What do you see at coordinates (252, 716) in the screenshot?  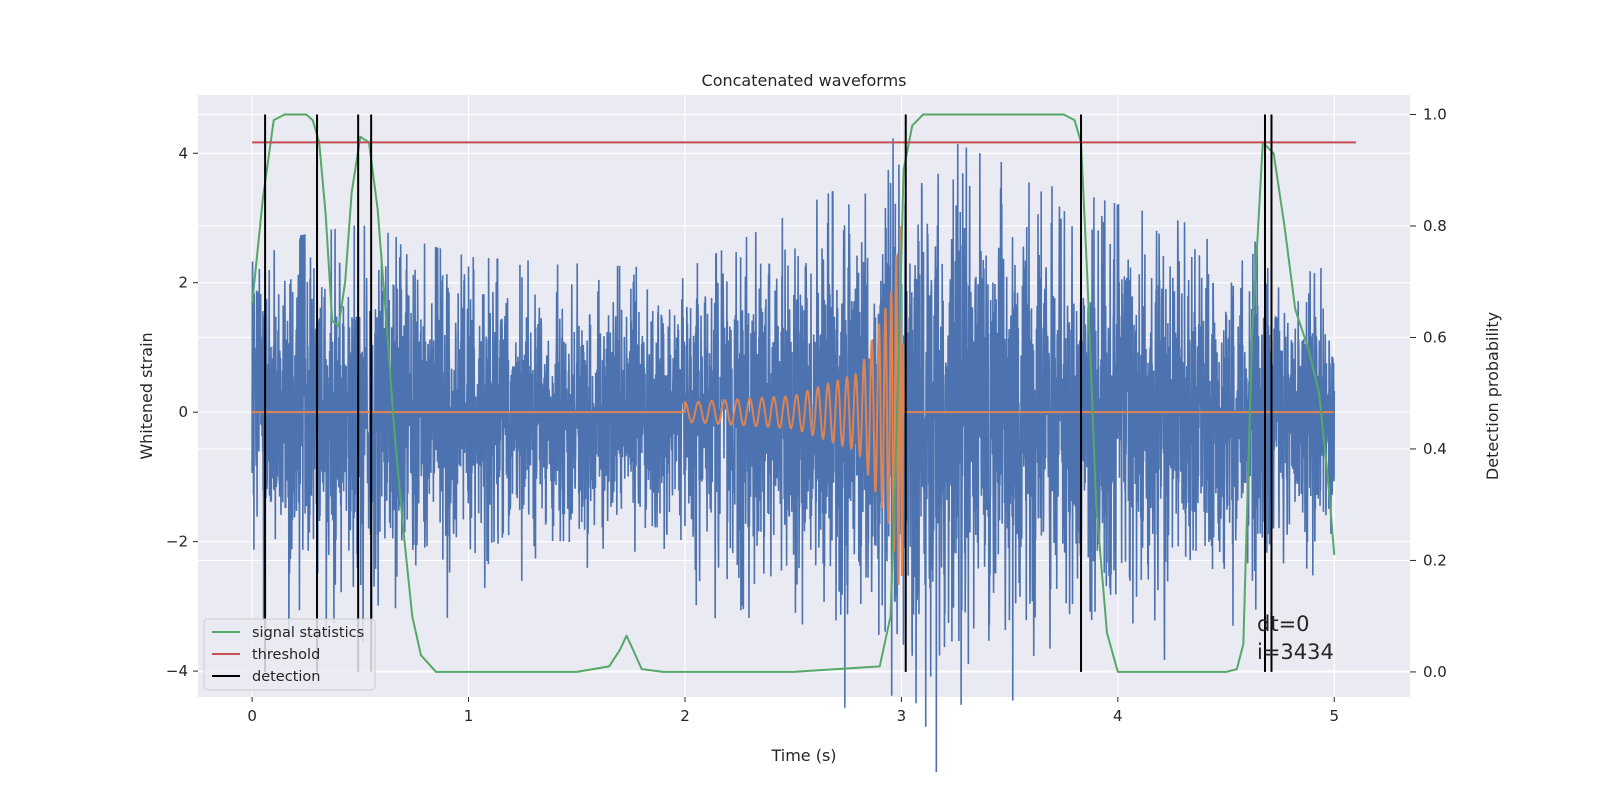 I see `x-tick-label: 0` at bounding box center [252, 716].